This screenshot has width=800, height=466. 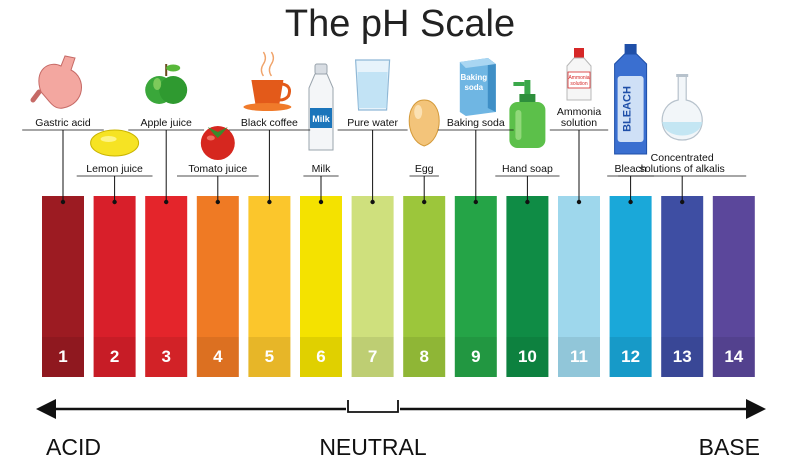 What do you see at coordinates (682, 163) in the screenshot?
I see `substance-label: Concentrated solutions of alkalis` at bounding box center [682, 163].